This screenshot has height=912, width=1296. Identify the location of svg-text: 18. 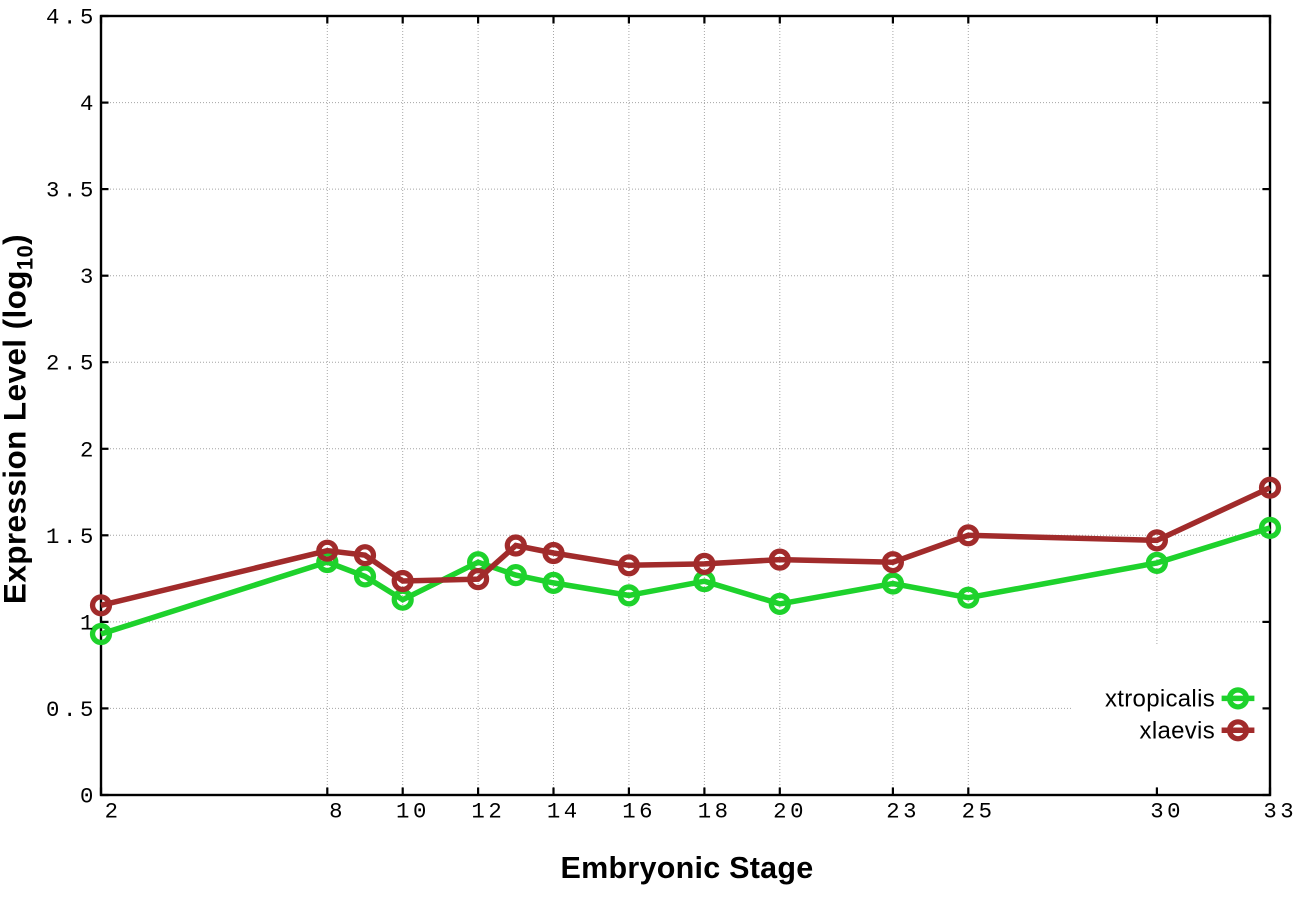
(715, 811).